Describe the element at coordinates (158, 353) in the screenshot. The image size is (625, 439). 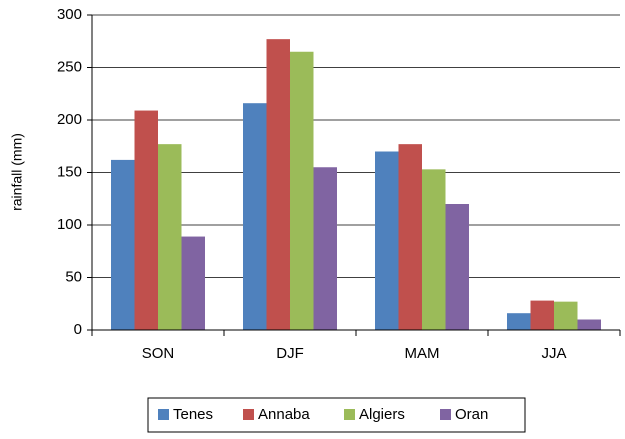
I see `x-tick-label: SON` at that location.